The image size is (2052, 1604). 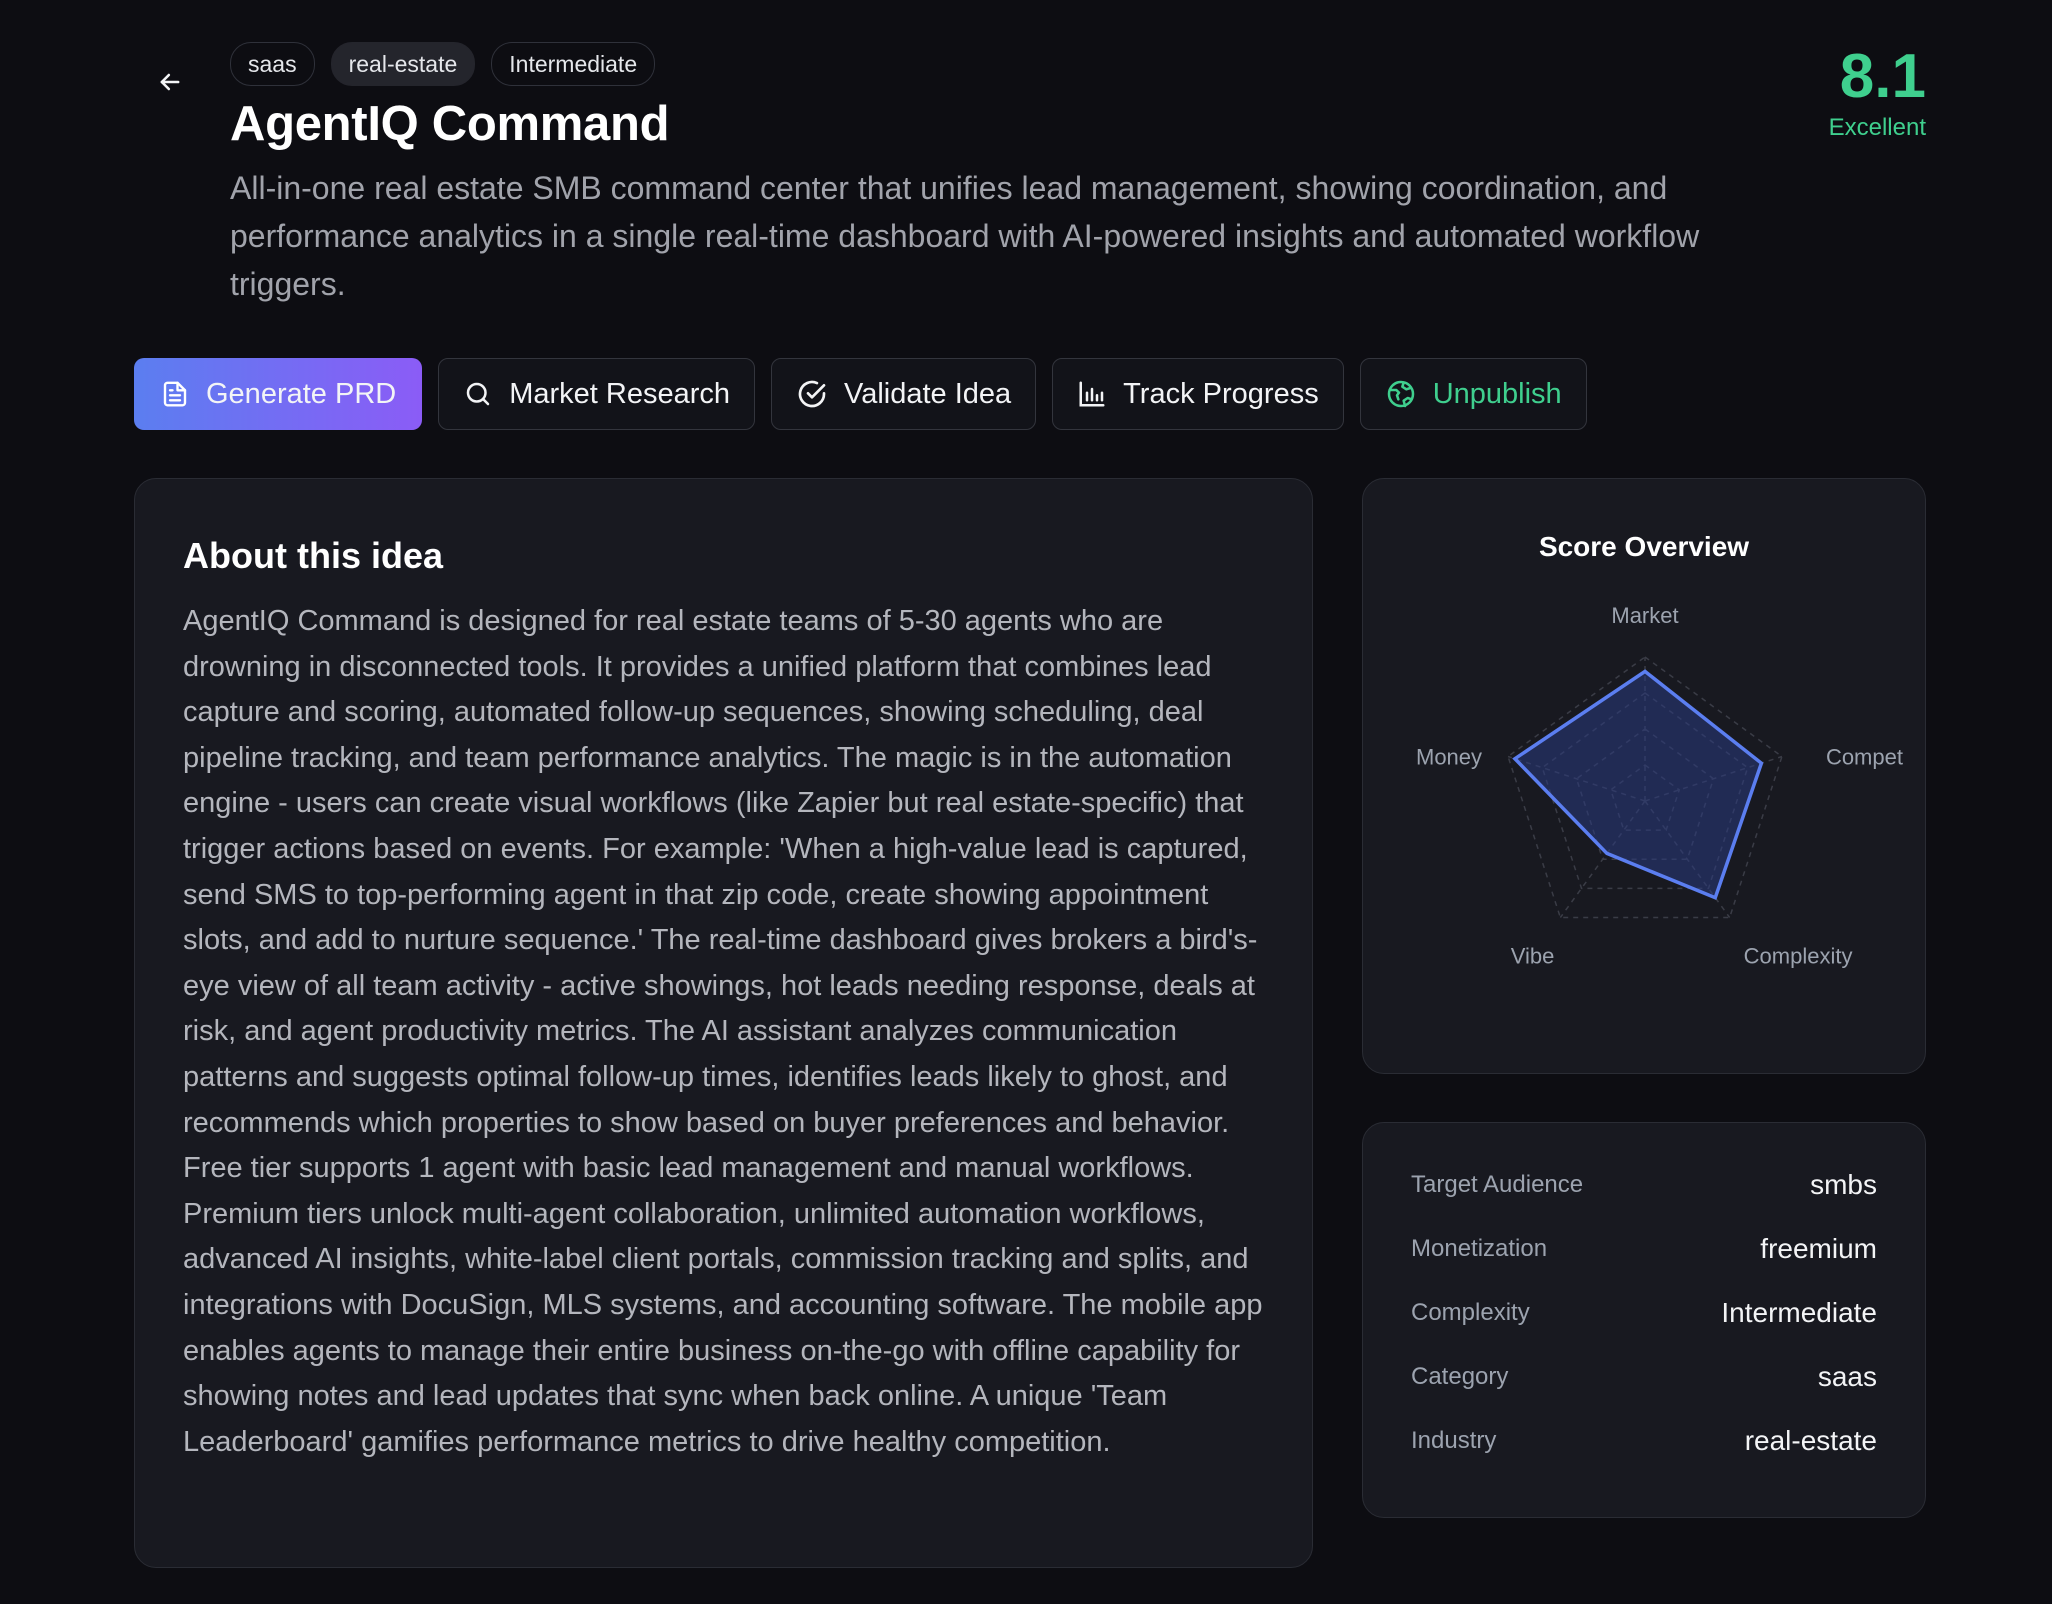 What do you see at coordinates (573, 64) in the screenshot?
I see `tag-complexity: Intermediate` at bounding box center [573, 64].